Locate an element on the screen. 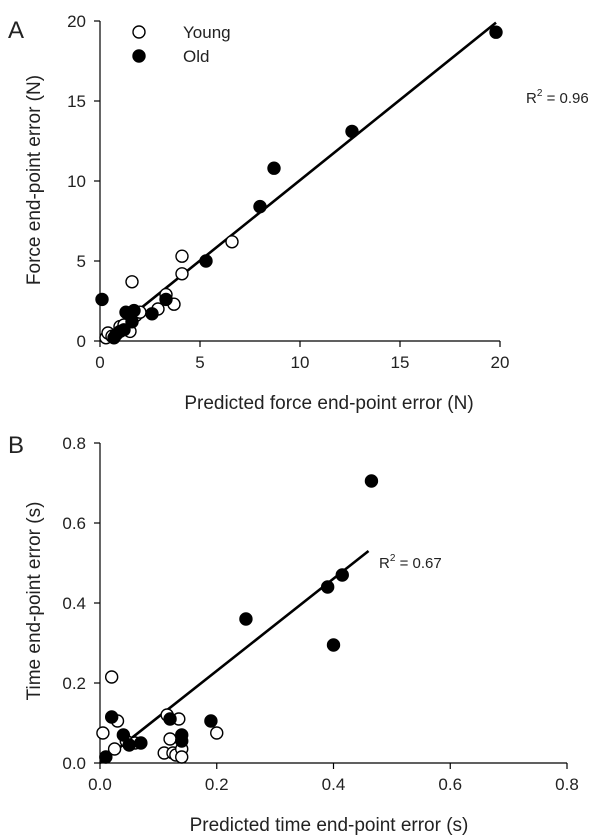 The height and width of the screenshot is (837, 611). panel-a-label: A is located at coordinates (16, 30).